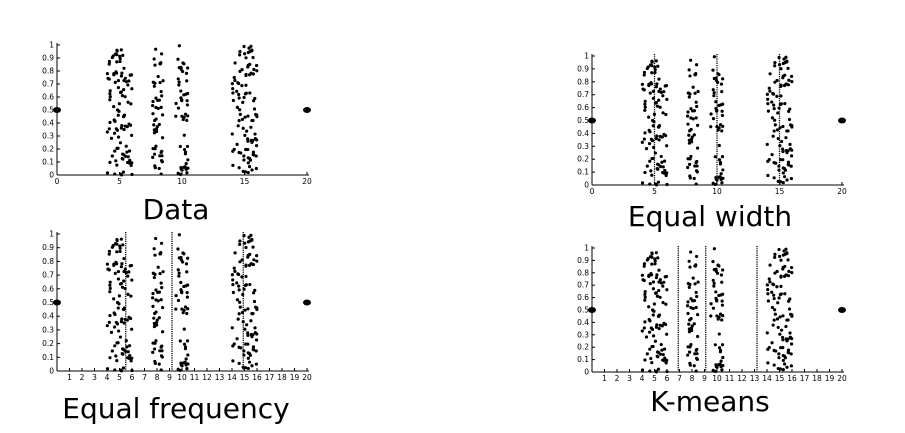  Describe the element at coordinates (48, 329) in the screenshot. I see `y-tick-label: 0.3` at that location.